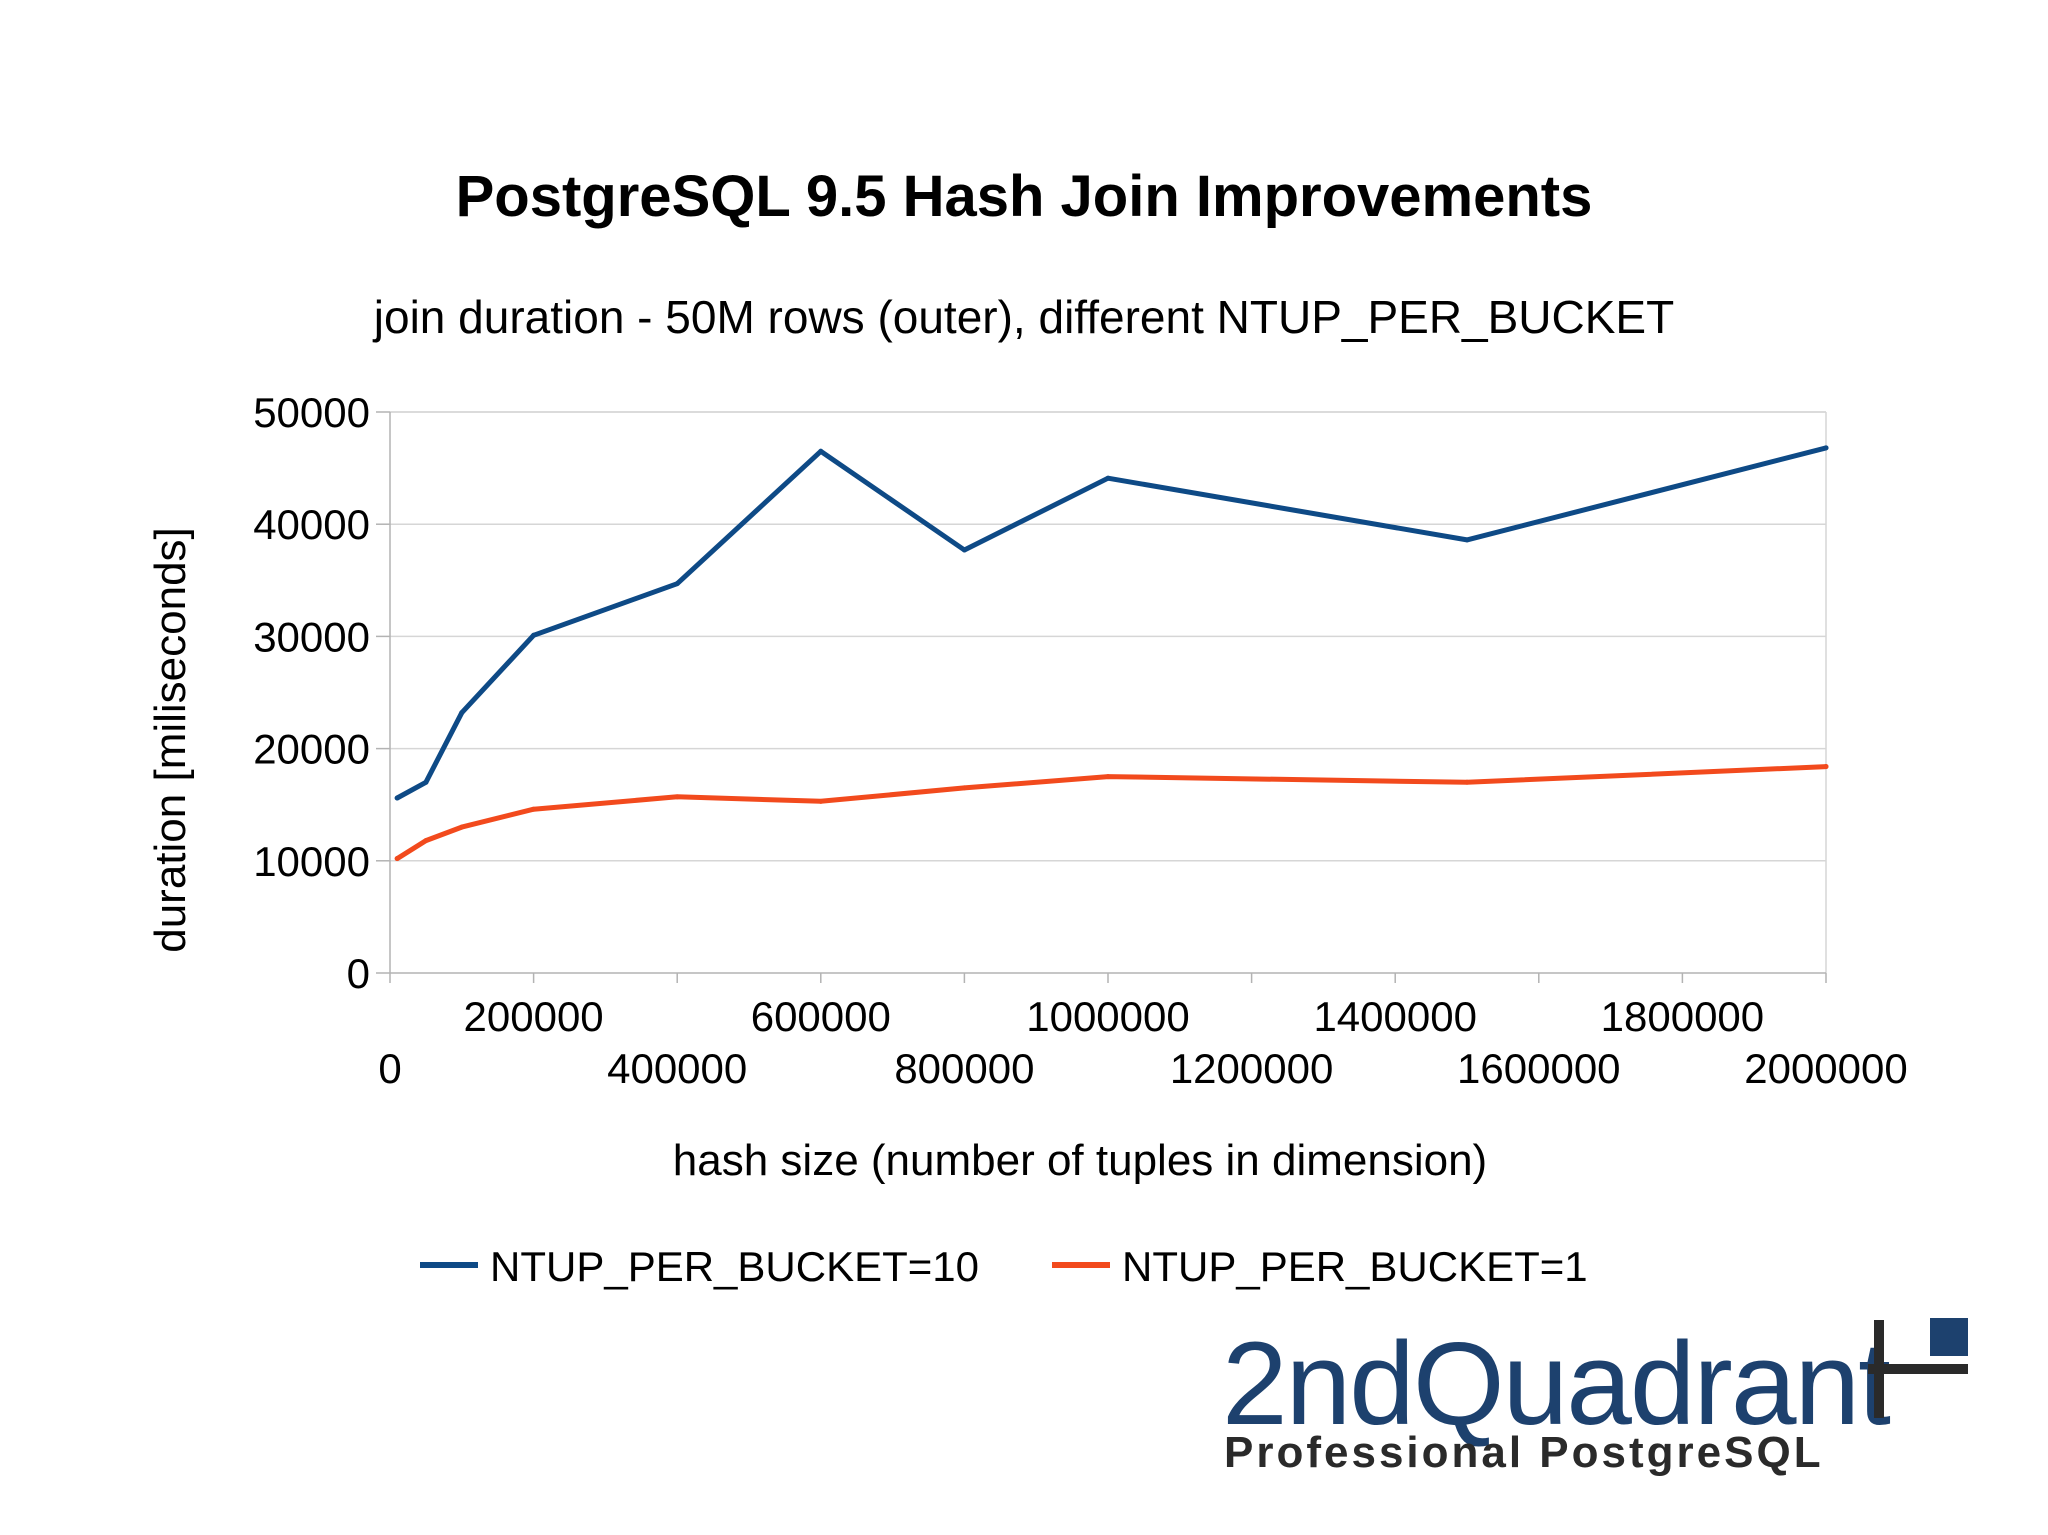 The height and width of the screenshot is (1535, 2048). What do you see at coordinates (964, 1068) in the screenshot?
I see `x-tick-label: 800000` at bounding box center [964, 1068].